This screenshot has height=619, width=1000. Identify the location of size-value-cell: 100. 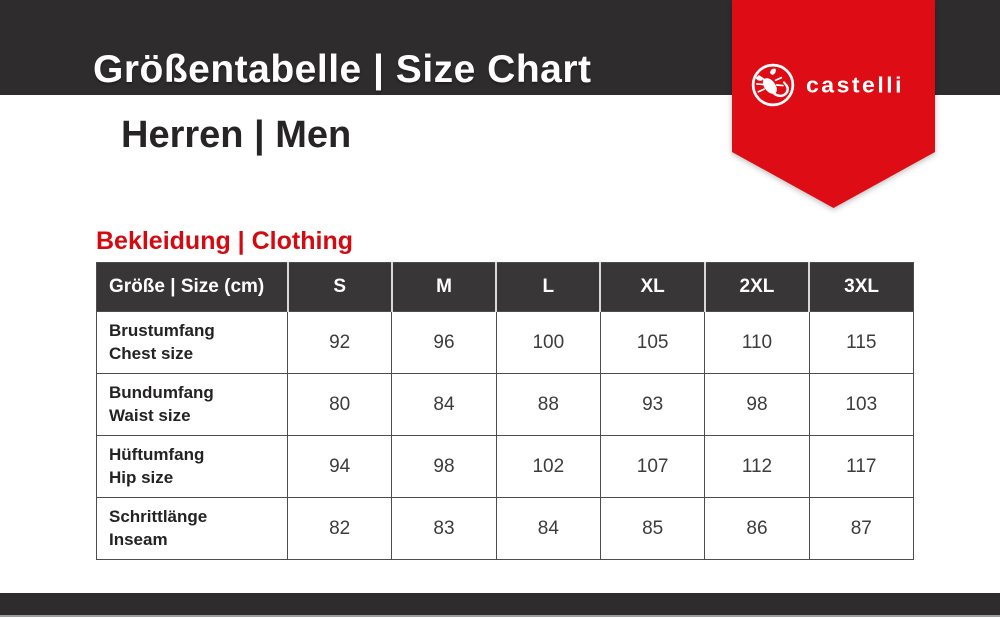
(548, 342).